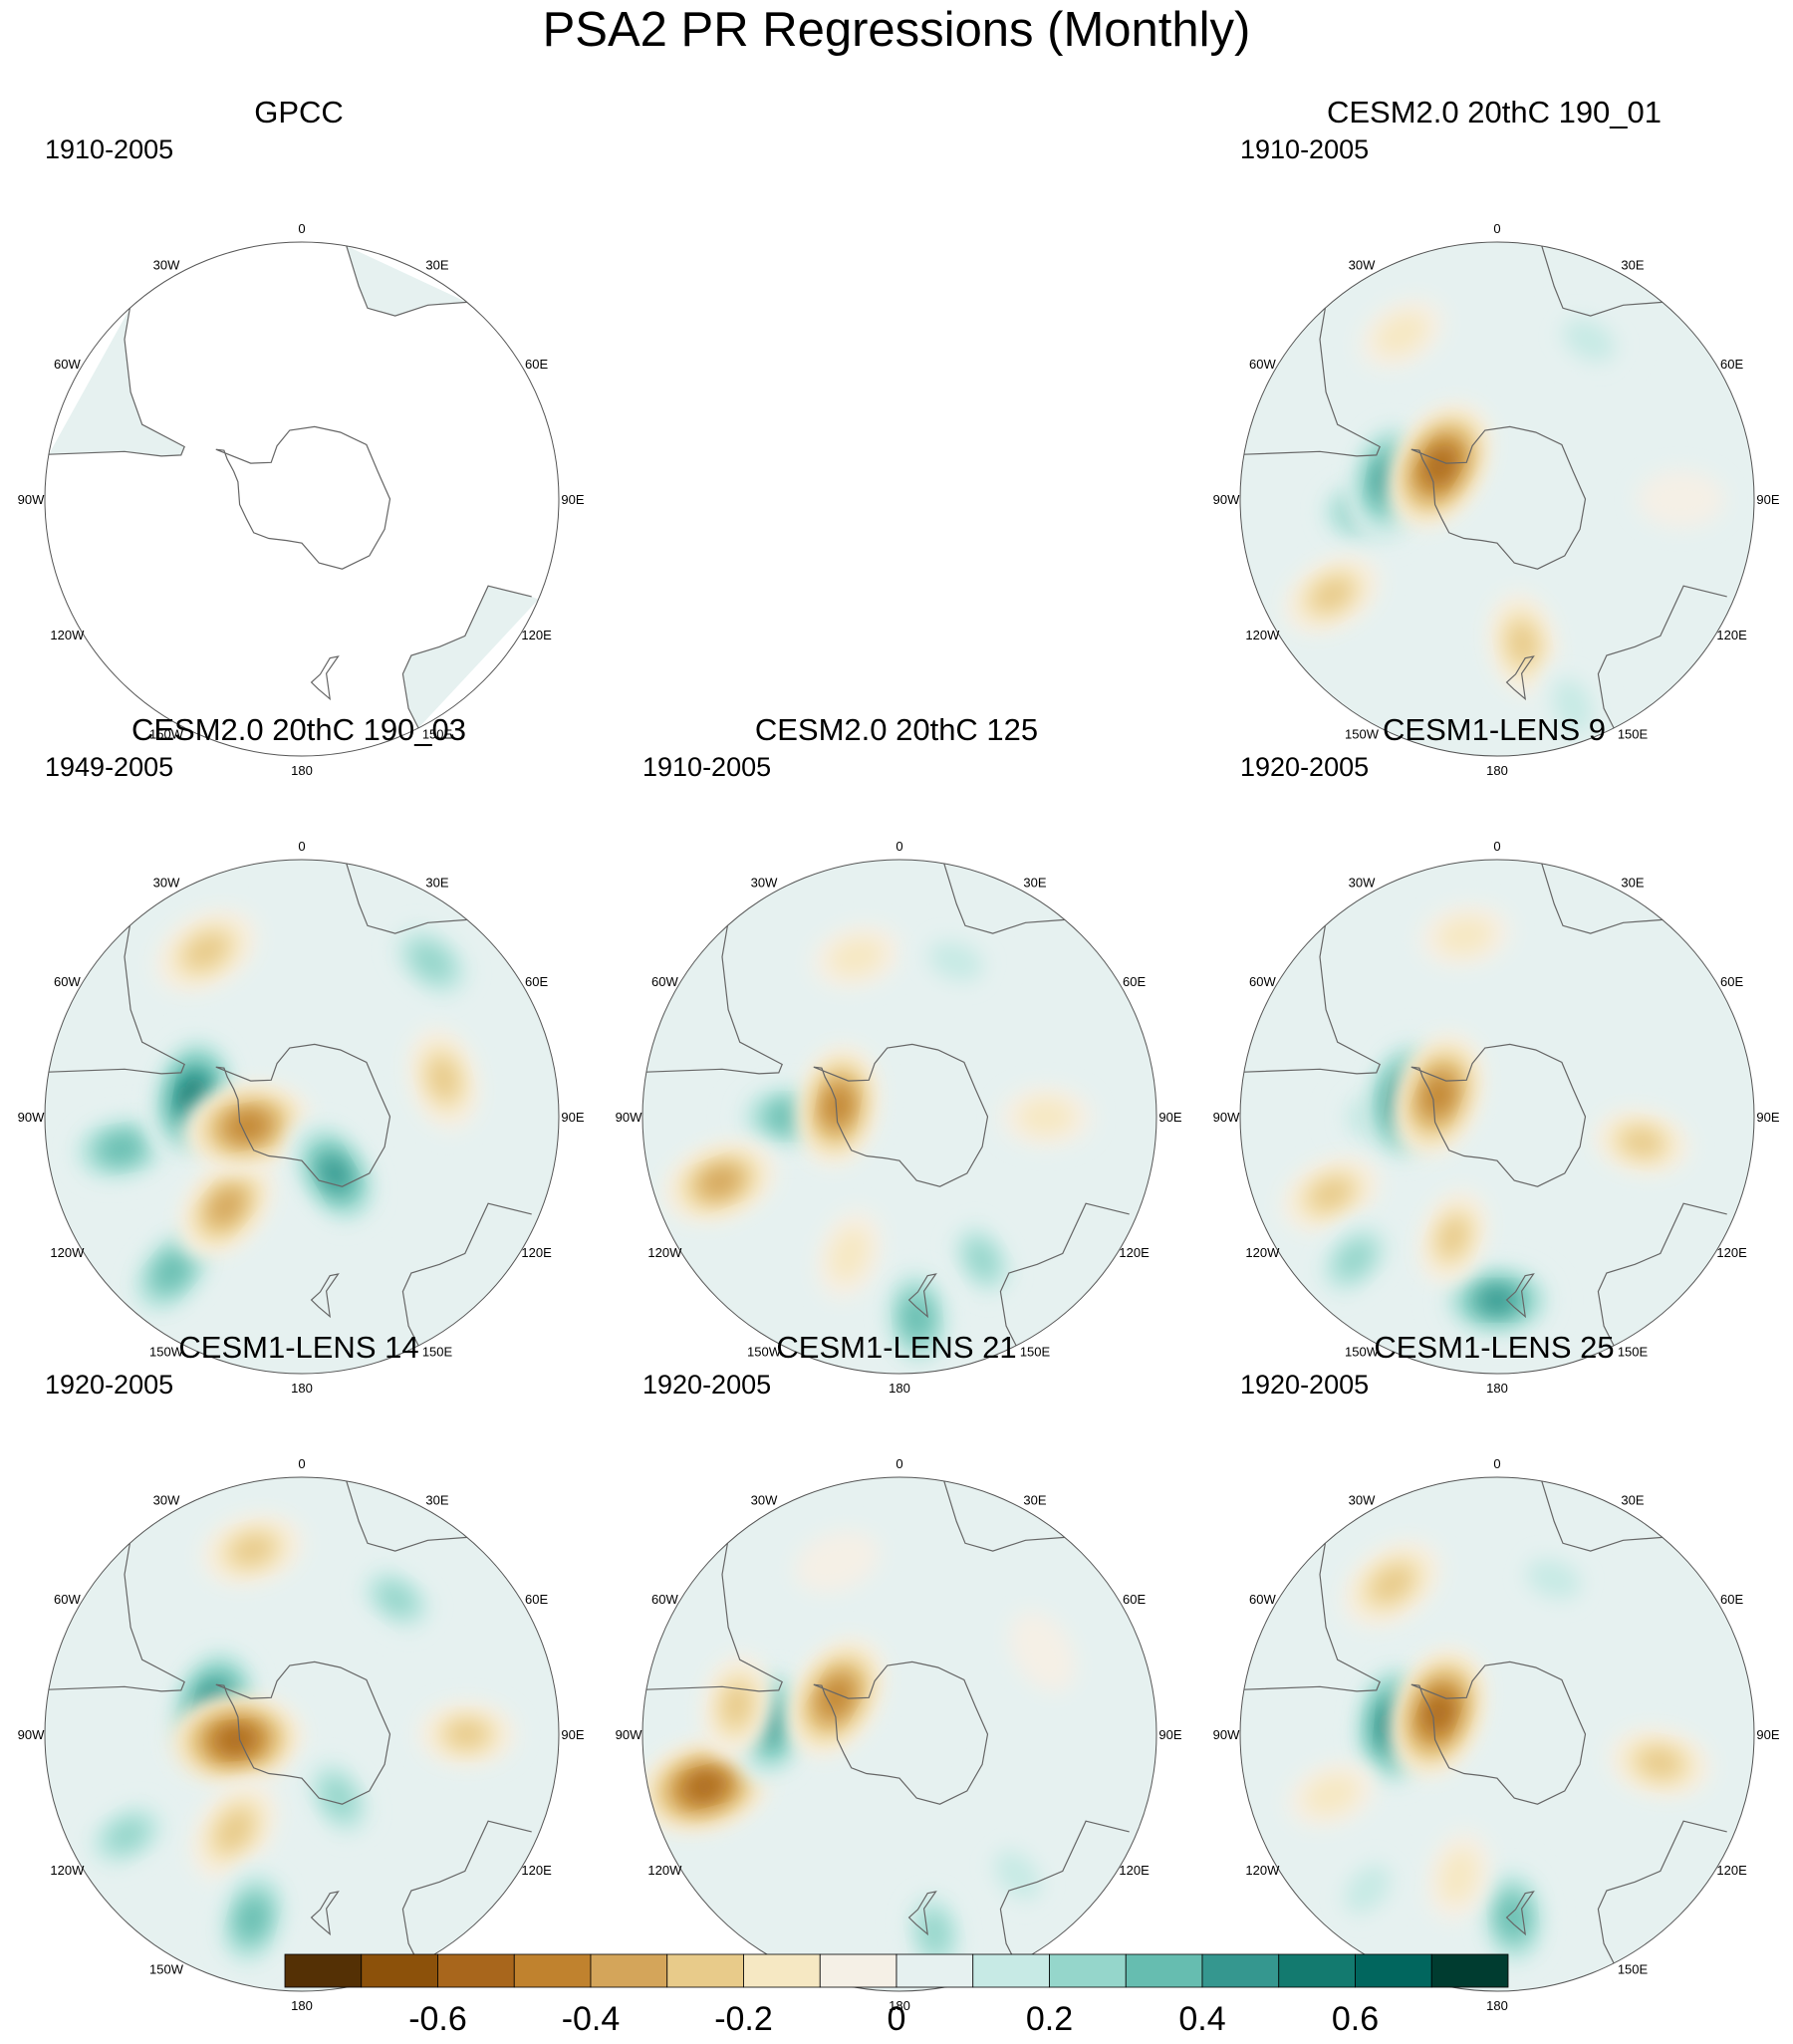  What do you see at coordinates (707, 1385) in the screenshot?
I see `panel-period: 1920-2005` at bounding box center [707, 1385].